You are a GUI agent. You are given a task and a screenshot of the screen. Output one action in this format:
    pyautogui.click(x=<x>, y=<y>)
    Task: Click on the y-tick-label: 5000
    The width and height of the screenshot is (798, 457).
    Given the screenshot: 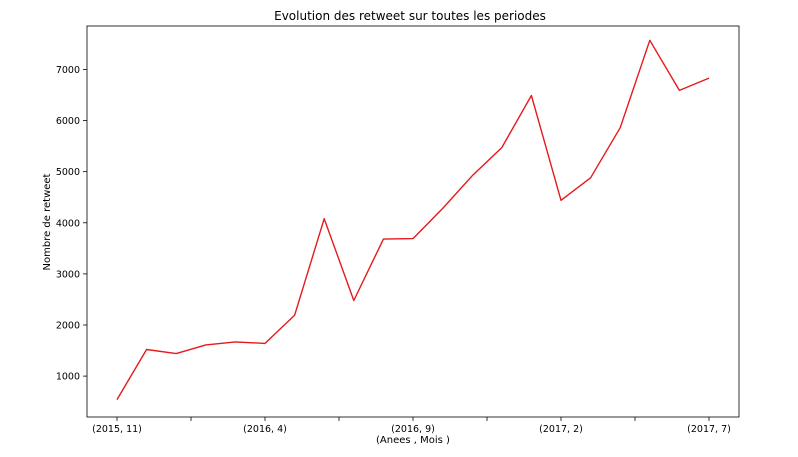 What is the action you would take?
    pyautogui.click(x=68, y=172)
    